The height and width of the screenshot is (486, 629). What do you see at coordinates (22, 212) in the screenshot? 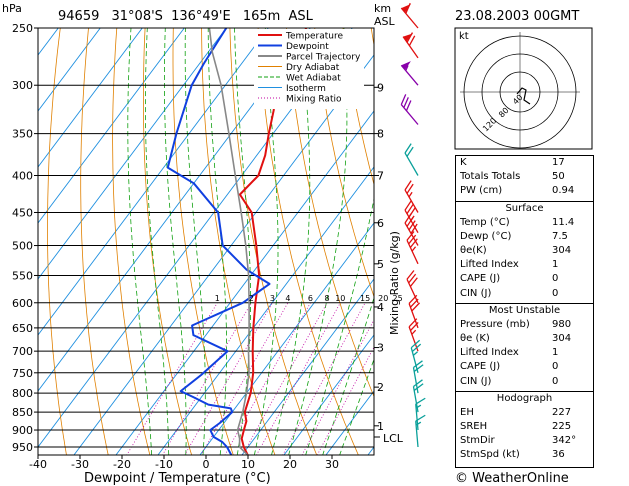
I see `pressure-tick-label: 450` at bounding box center [22, 212].